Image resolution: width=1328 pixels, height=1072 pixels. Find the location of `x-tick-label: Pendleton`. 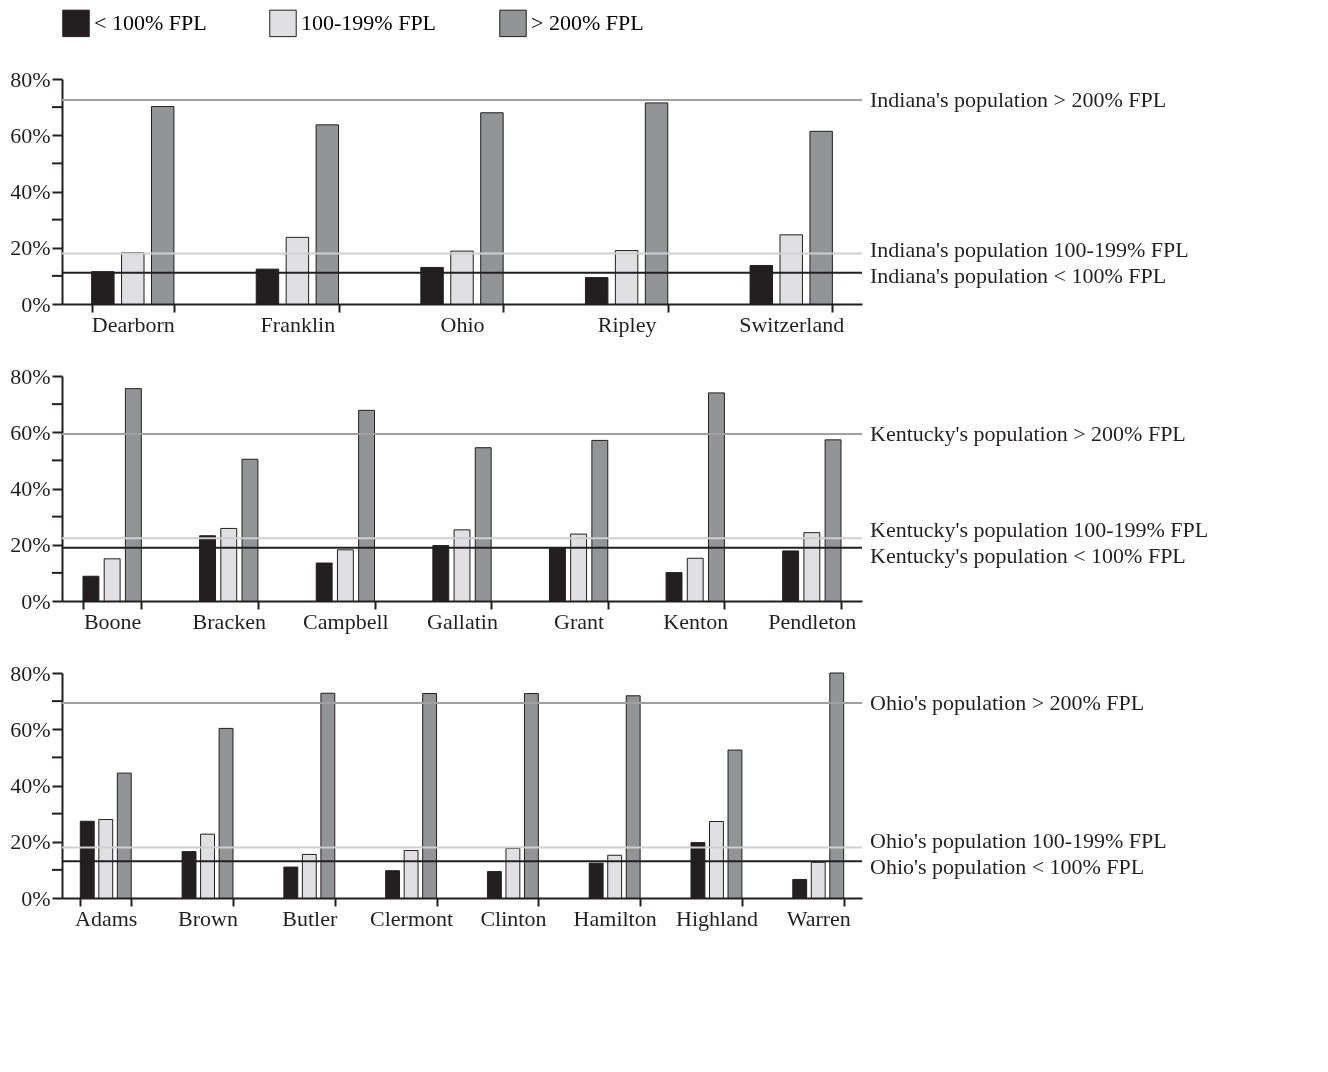

x-tick-label: Pendleton is located at coordinates (812, 621).